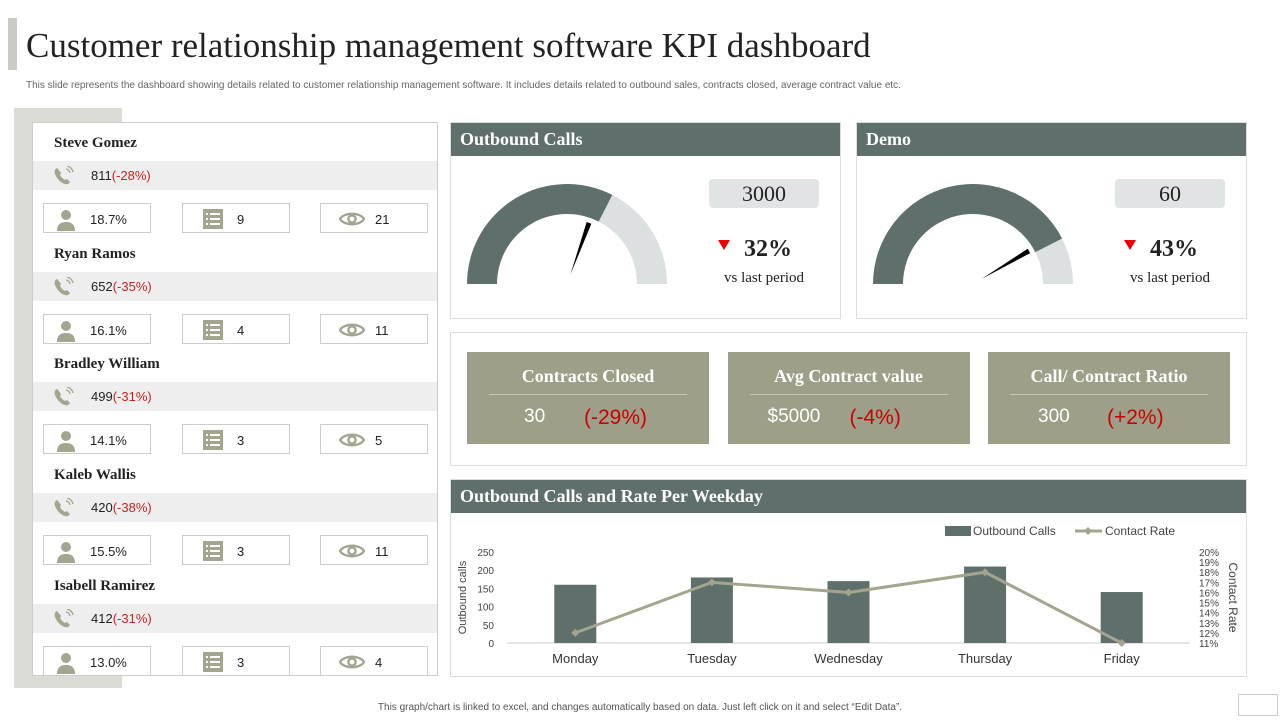 Image resolution: width=1280 pixels, height=720 pixels. Describe the element at coordinates (131, 175) in the screenshot. I see `rep-calls-change: (-28%)` at that location.